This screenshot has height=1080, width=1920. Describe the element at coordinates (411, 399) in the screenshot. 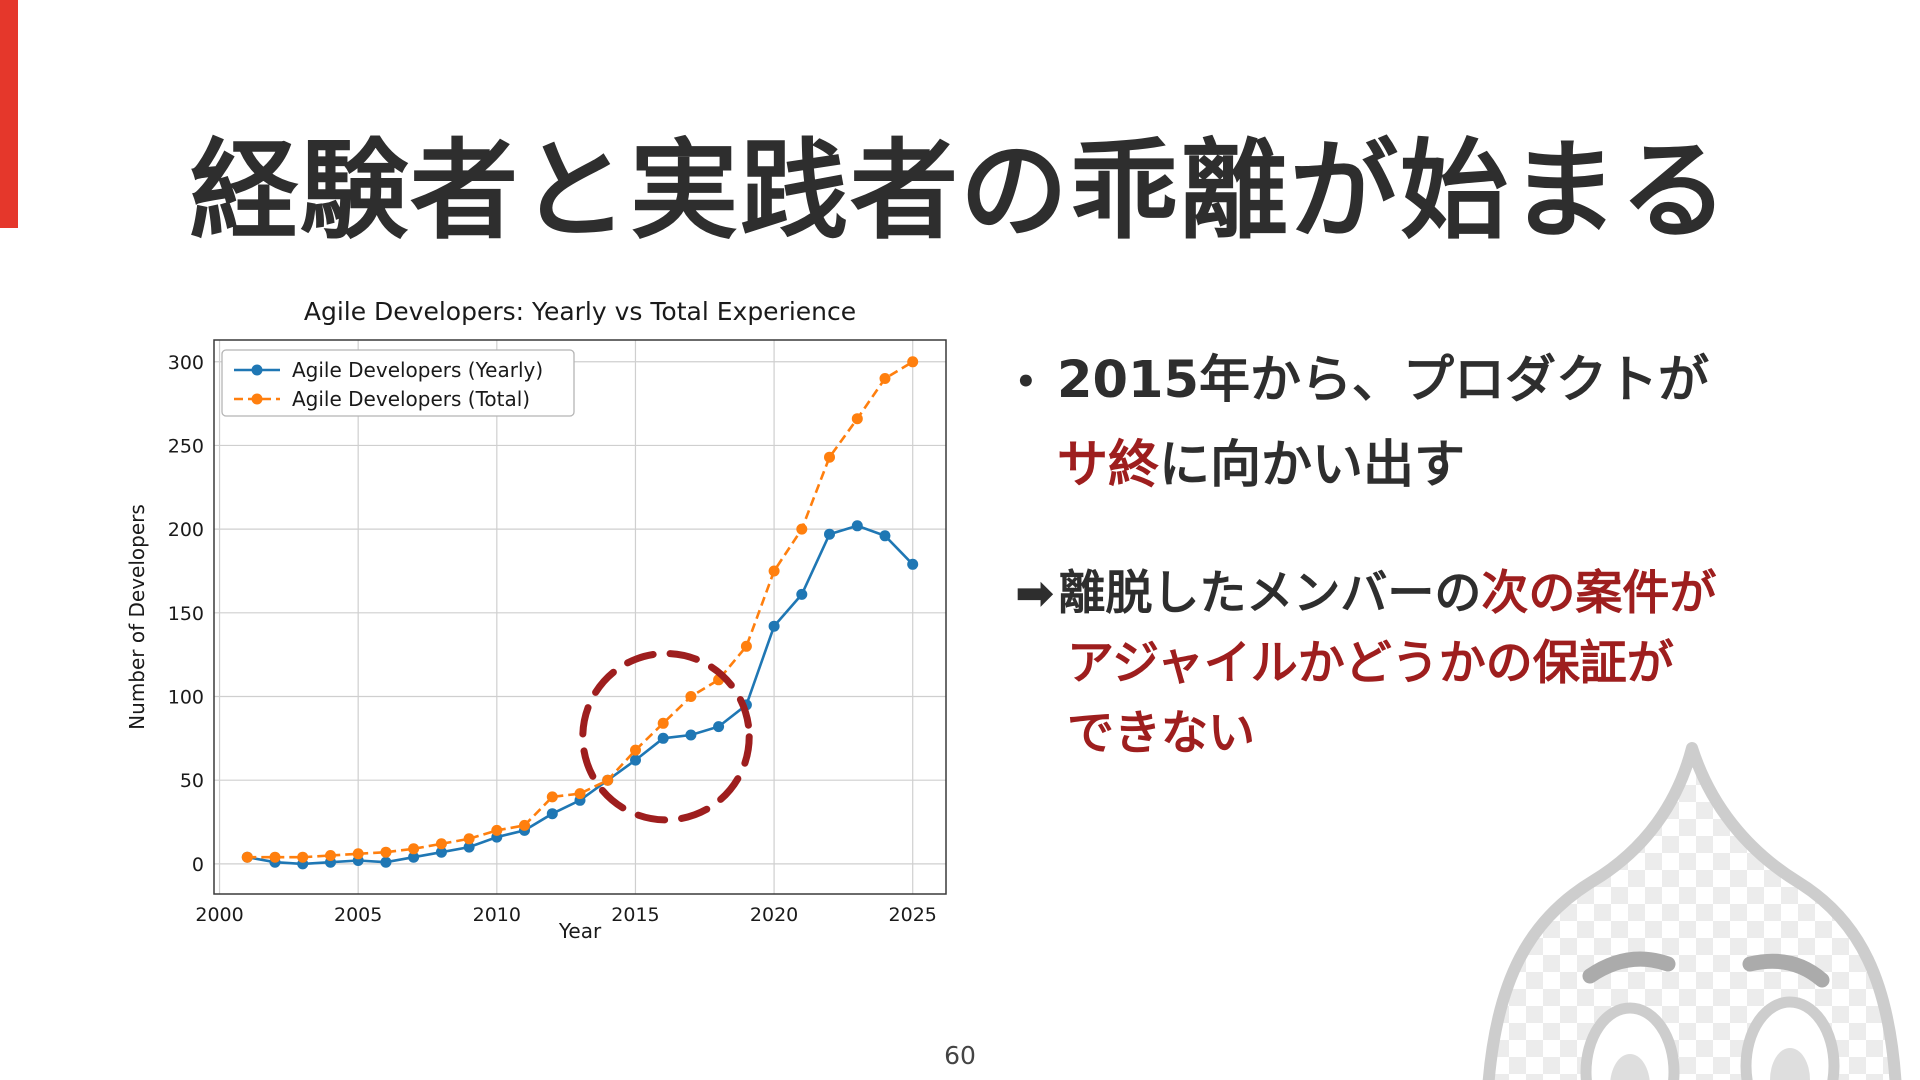

I see `svg-text: Agile Developers (Total)` at that location.